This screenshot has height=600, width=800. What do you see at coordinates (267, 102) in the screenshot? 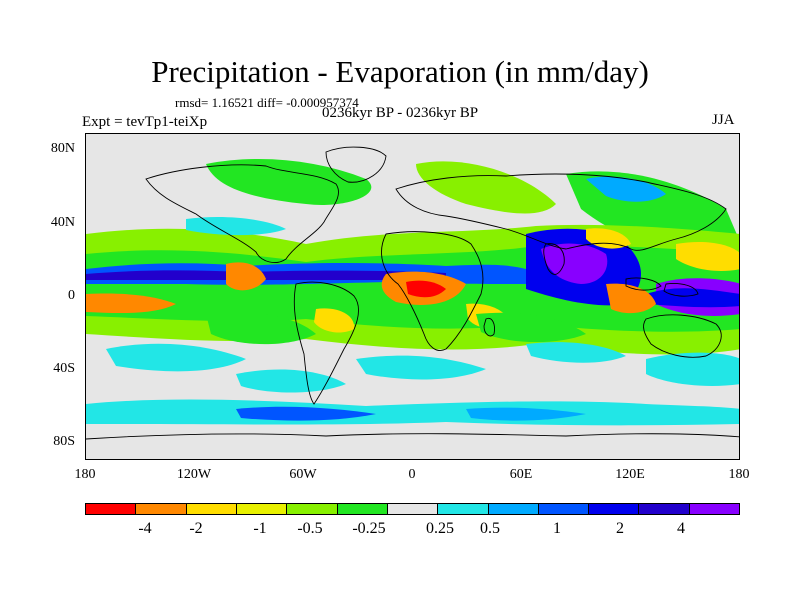
I see `stats-label: rmsd= 1.16521 diff= -0.000957374` at bounding box center [267, 102].